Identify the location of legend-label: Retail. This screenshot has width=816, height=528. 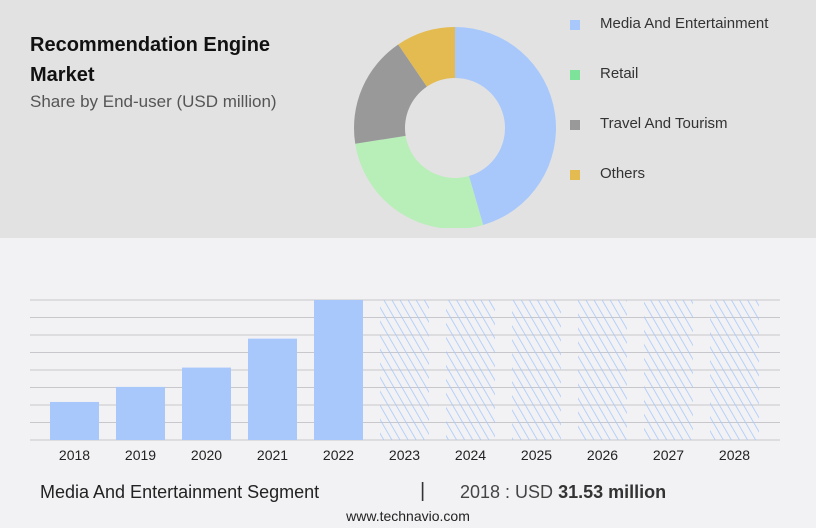
(619, 73).